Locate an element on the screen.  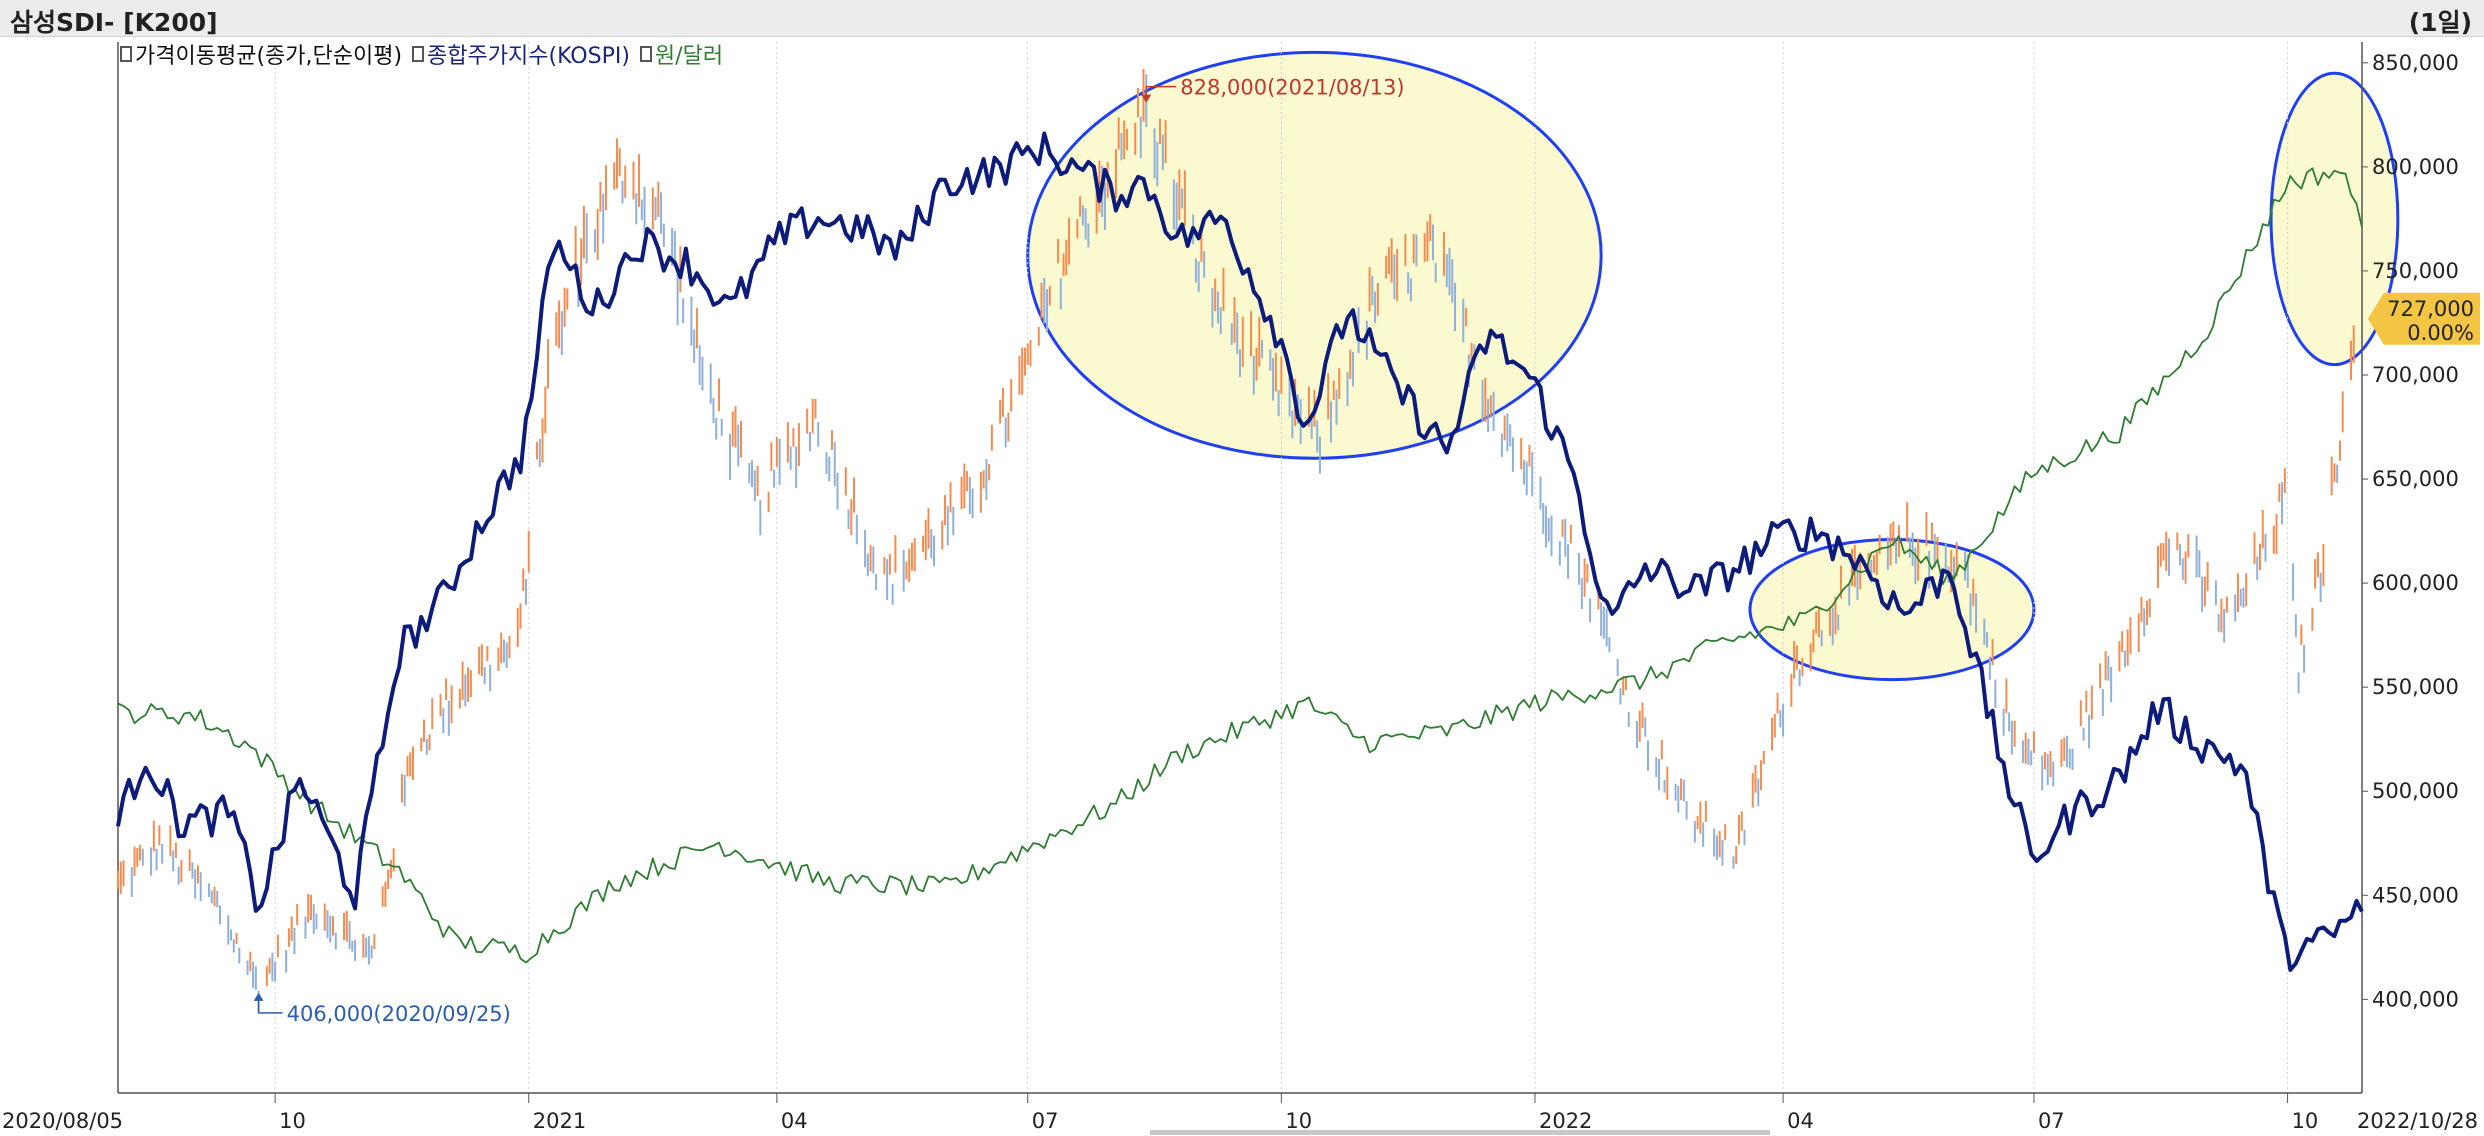
title-bar: 삼성SDI- [K200] (1일) is located at coordinates (1242, 18).